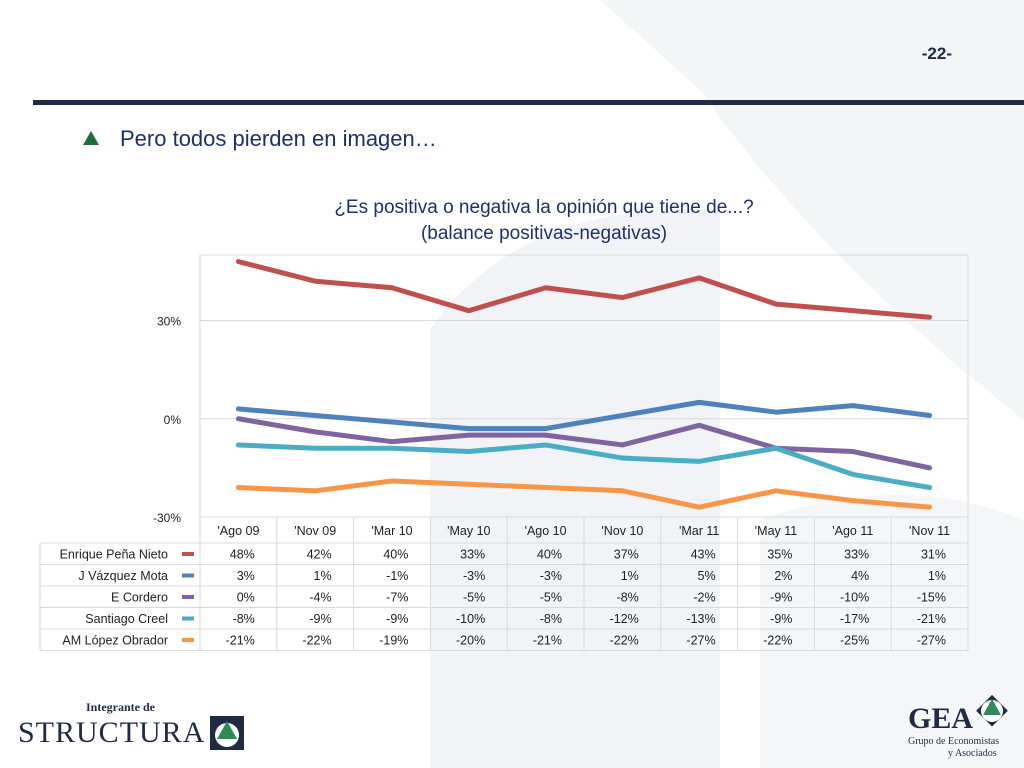  What do you see at coordinates (112, 732) in the screenshot?
I see `structura-name: STRUCTURA` at bounding box center [112, 732].